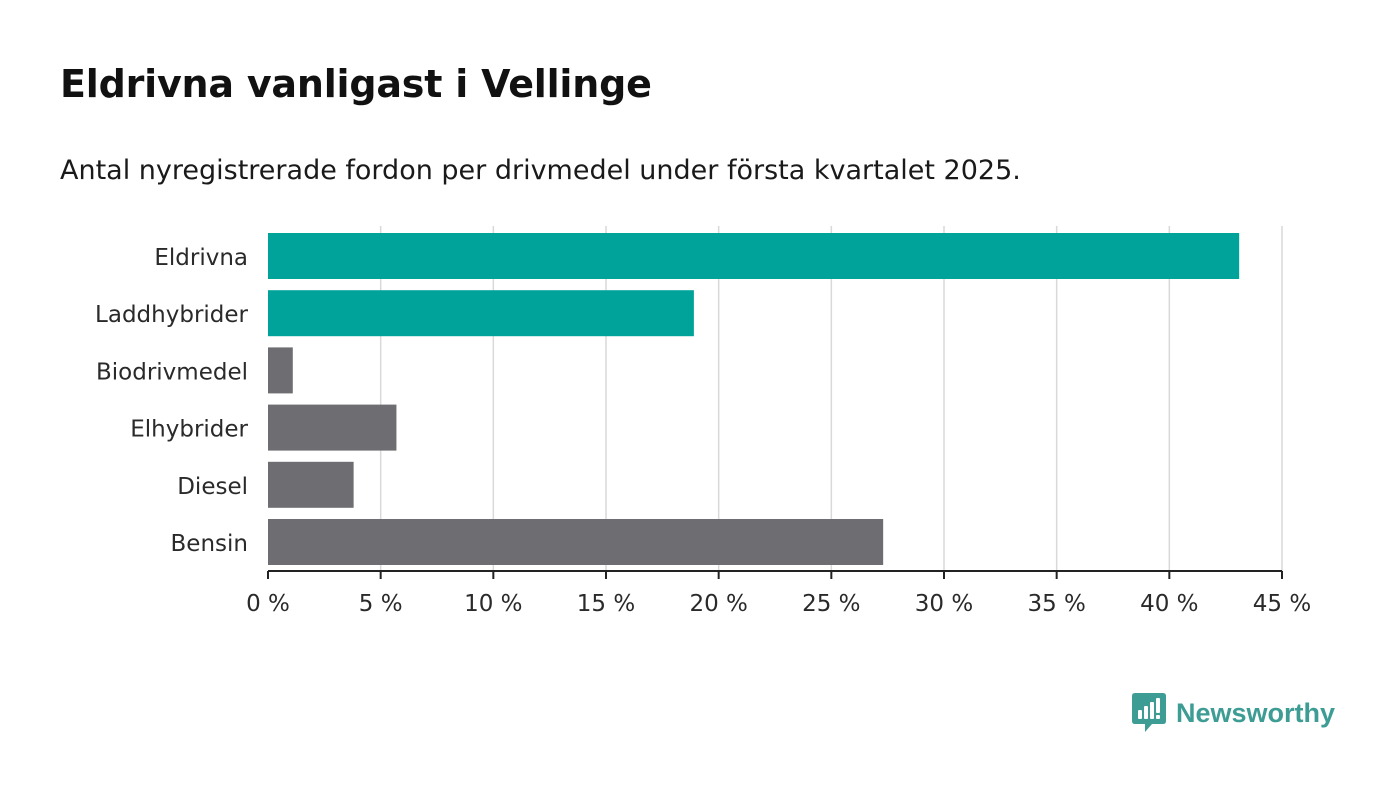 This screenshot has width=1400, height=793. I want to click on category-label: Laddhybrider, so click(171, 315).